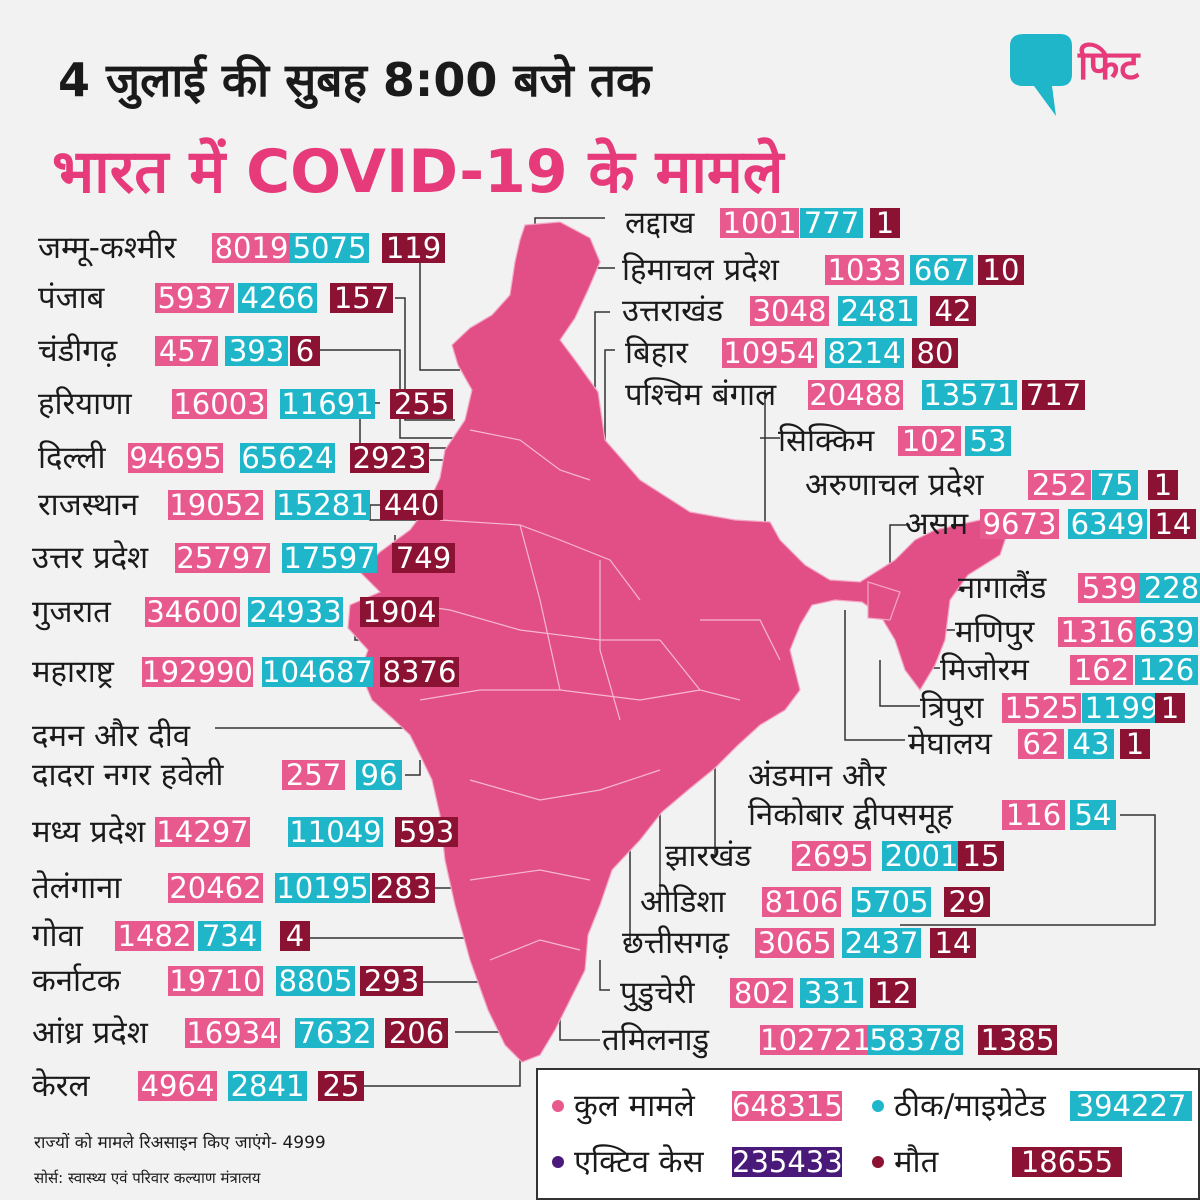  I want to click on state-name: पंजाब, so click(71, 298).